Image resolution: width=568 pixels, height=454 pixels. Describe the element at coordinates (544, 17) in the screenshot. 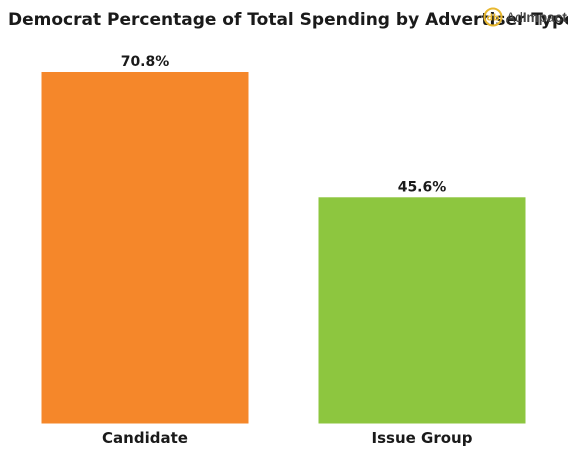

I see `logo-text-impact: Impact` at that location.